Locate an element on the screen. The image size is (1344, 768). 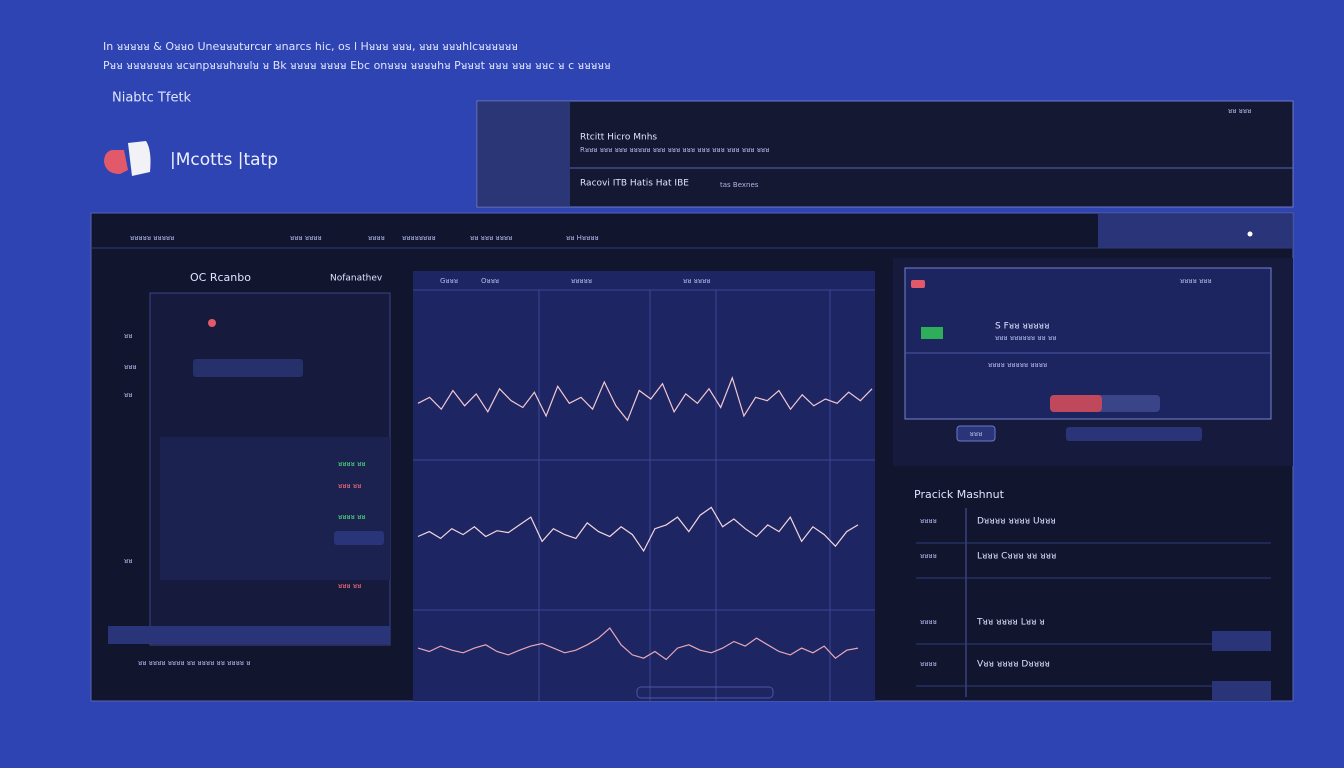
table-cell: Dᴚᴚᴚᴚ ᴚᴚᴚᴚ Uᴚᴚᴚ is located at coordinates (1016, 522).